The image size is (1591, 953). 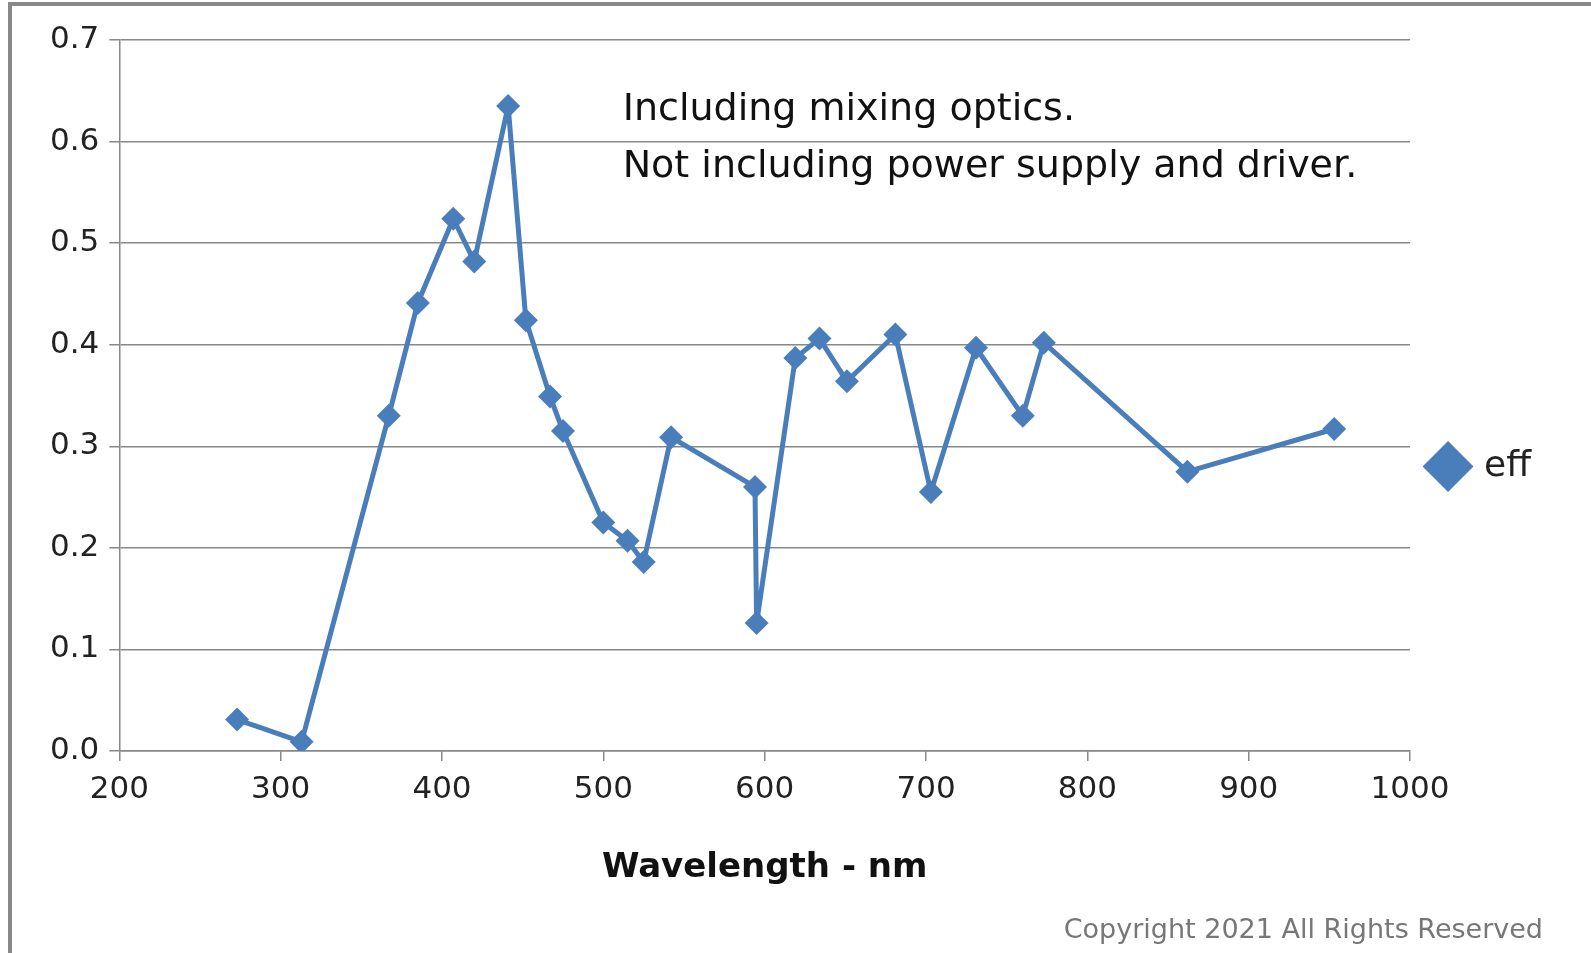 I want to click on x-tick-label: 800, so click(x=1087, y=786).